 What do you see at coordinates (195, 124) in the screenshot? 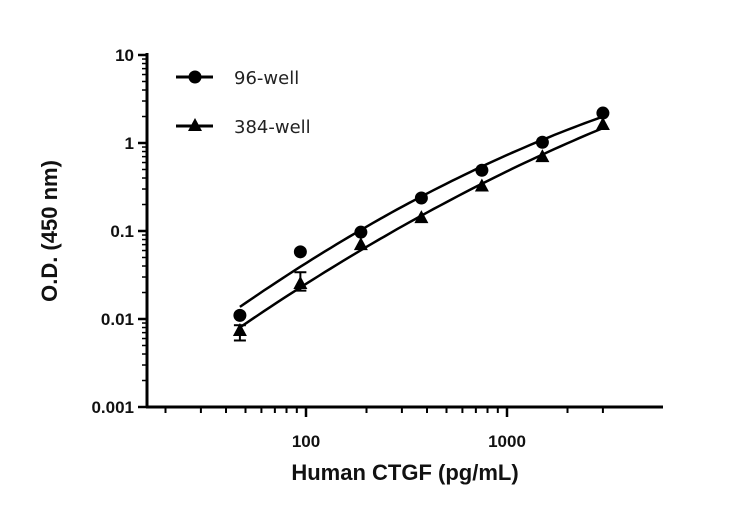
I see `legend-triangle-marker` at bounding box center [195, 124].